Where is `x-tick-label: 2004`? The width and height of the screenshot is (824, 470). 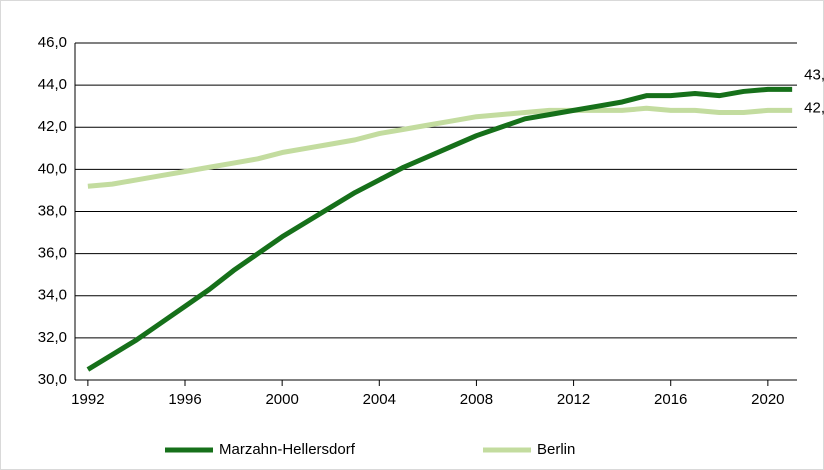 x-tick-label: 2004 is located at coordinates (379, 399).